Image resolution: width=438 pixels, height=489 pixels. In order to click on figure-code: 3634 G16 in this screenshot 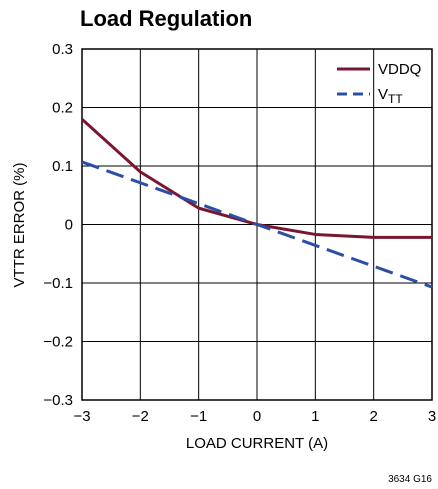, I will do `click(410, 479)`.